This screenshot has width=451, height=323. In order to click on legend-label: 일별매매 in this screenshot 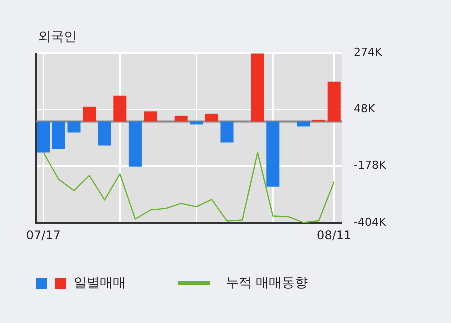, I will do `click(100, 283)`.